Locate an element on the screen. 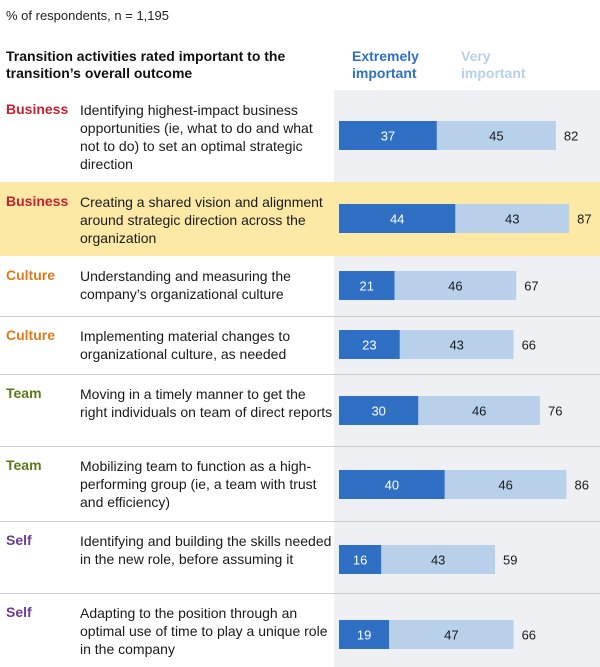  label-total: 67 is located at coordinates (531, 286).